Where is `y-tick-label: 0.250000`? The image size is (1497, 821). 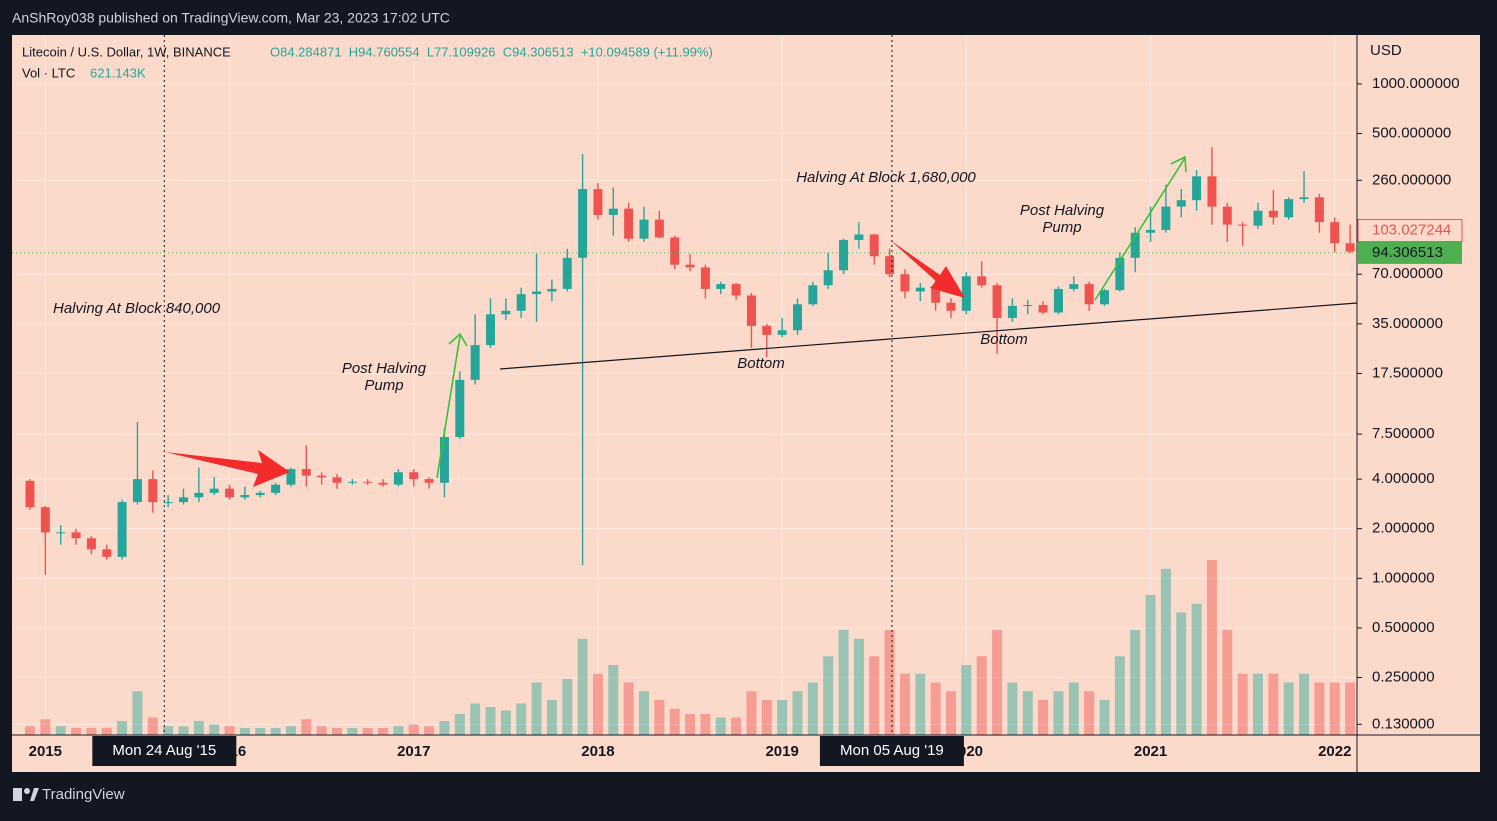
y-tick-label: 0.250000 is located at coordinates (1403, 676).